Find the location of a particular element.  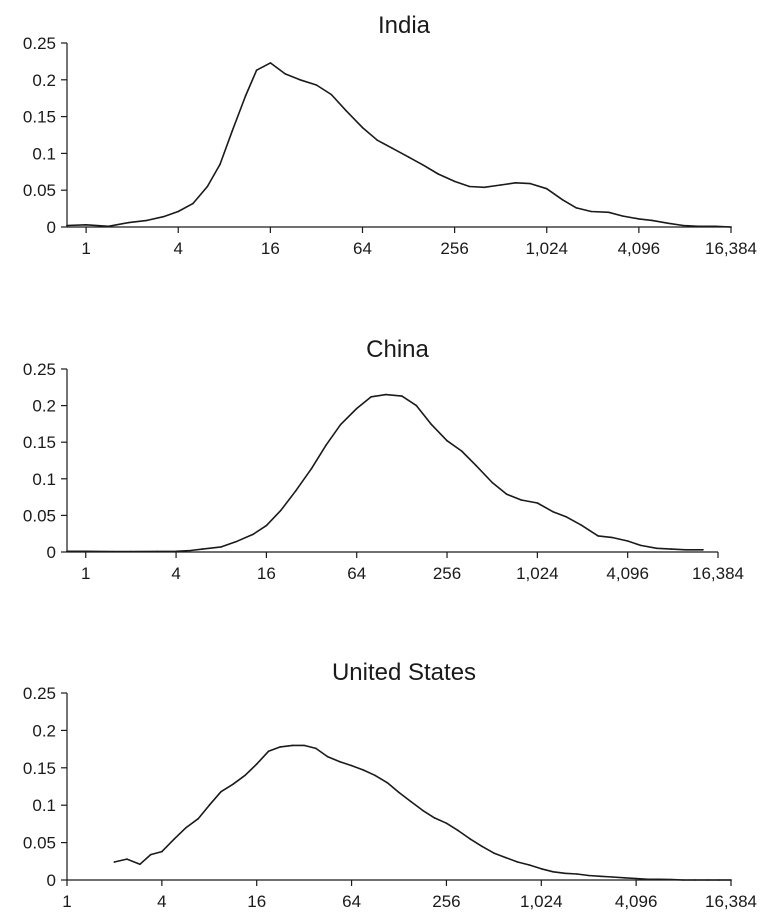

x-tick-label: 256 is located at coordinates (446, 901).